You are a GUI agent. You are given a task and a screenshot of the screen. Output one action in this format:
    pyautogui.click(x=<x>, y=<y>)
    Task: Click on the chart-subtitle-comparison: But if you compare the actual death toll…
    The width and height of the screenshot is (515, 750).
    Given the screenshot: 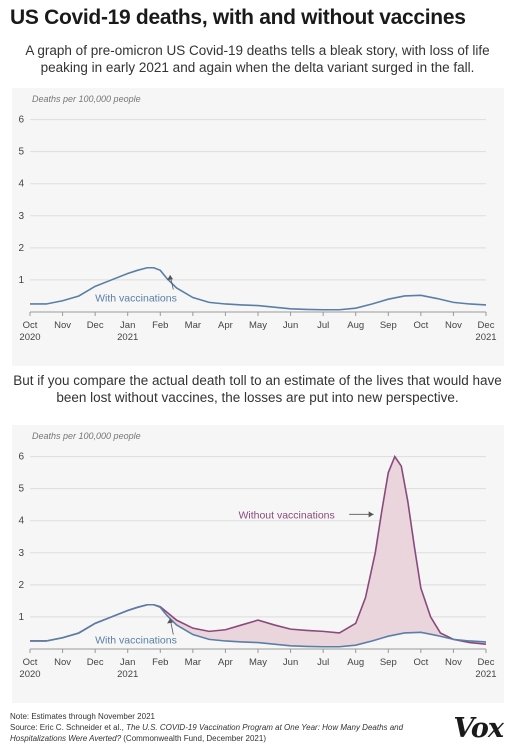 What is the action you would take?
    pyautogui.click(x=257, y=389)
    